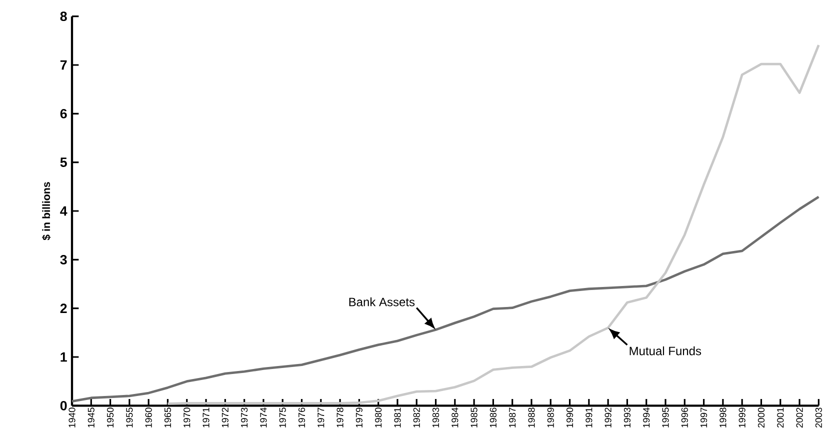 The width and height of the screenshot is (823, 437). What do you see at coordinates (63, 357) in the screenshot?
I see `y-tick-label: 1` at bounding box center [63, 357].